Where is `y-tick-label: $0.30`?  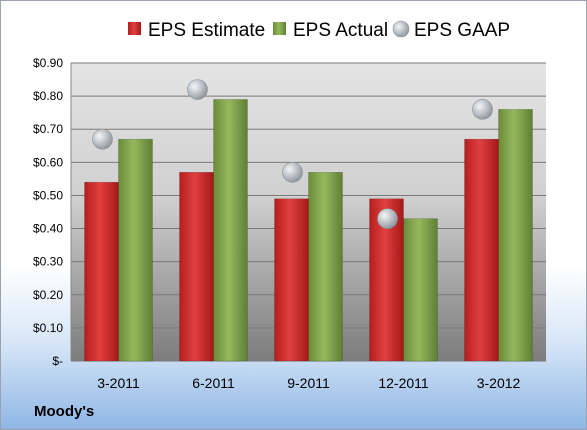
y-tick-label: $0.30 is located at coordinates (48, 262).